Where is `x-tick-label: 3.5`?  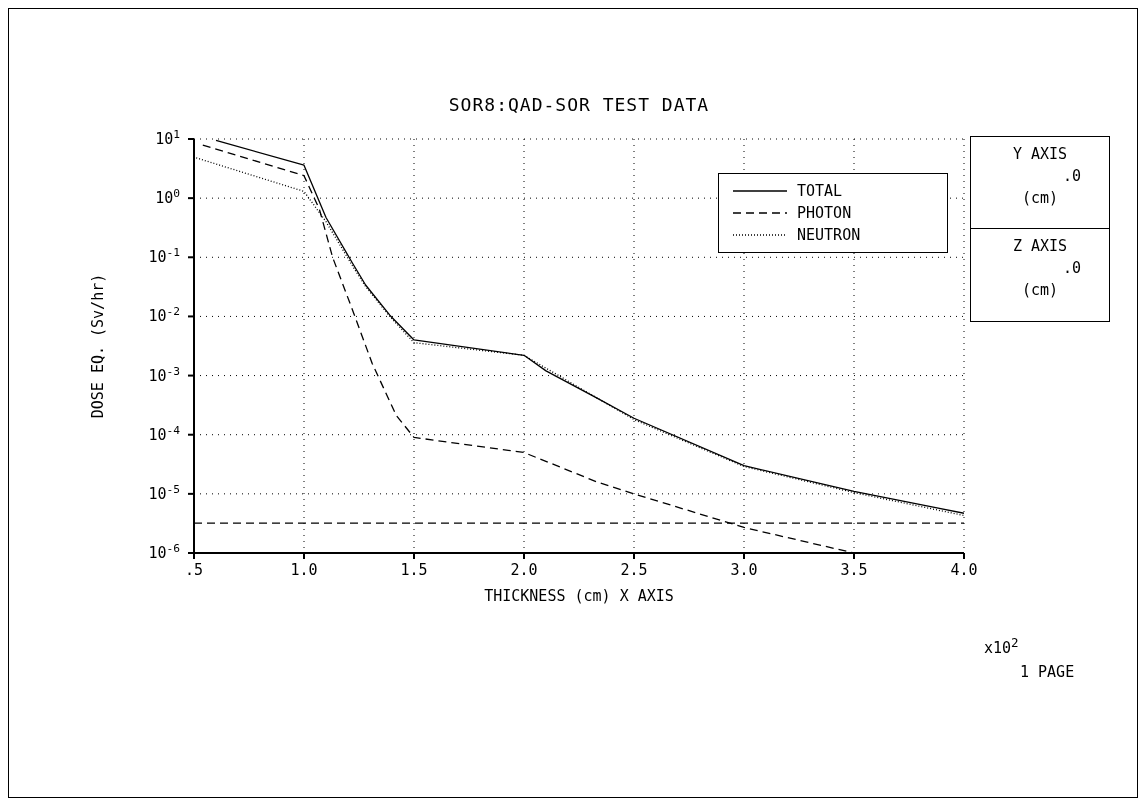 x-tick-label: 3.5 is located at coordinates (854, 570).